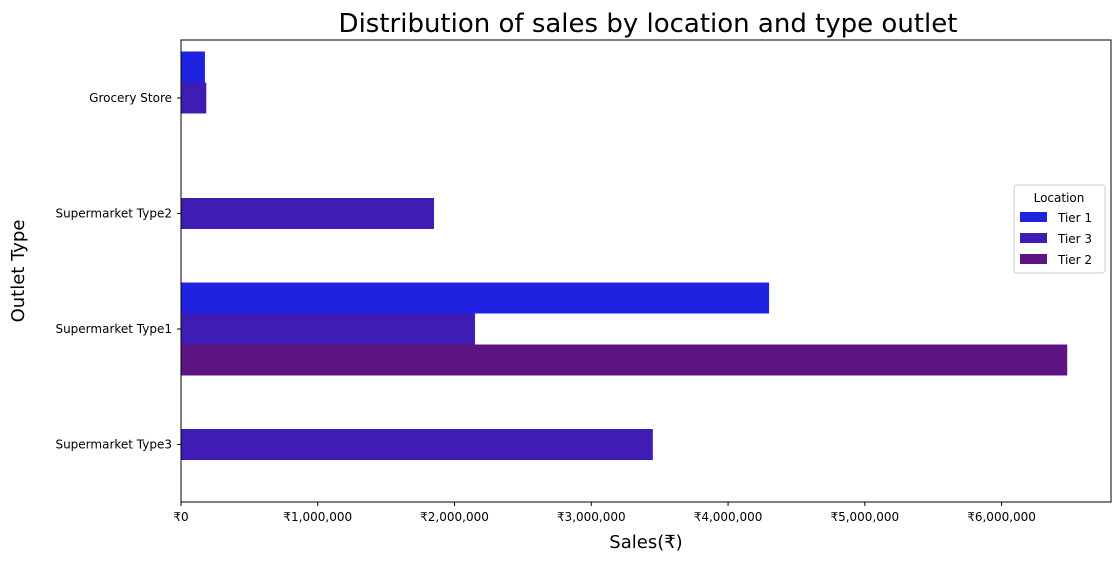 The width and height of the screenshot is (1120, 561). What do you see at coordinates (1074, 260) in the screenshot?
I see `legend-label-tier-2: Tier 2` at bounding box center [1074, 260].